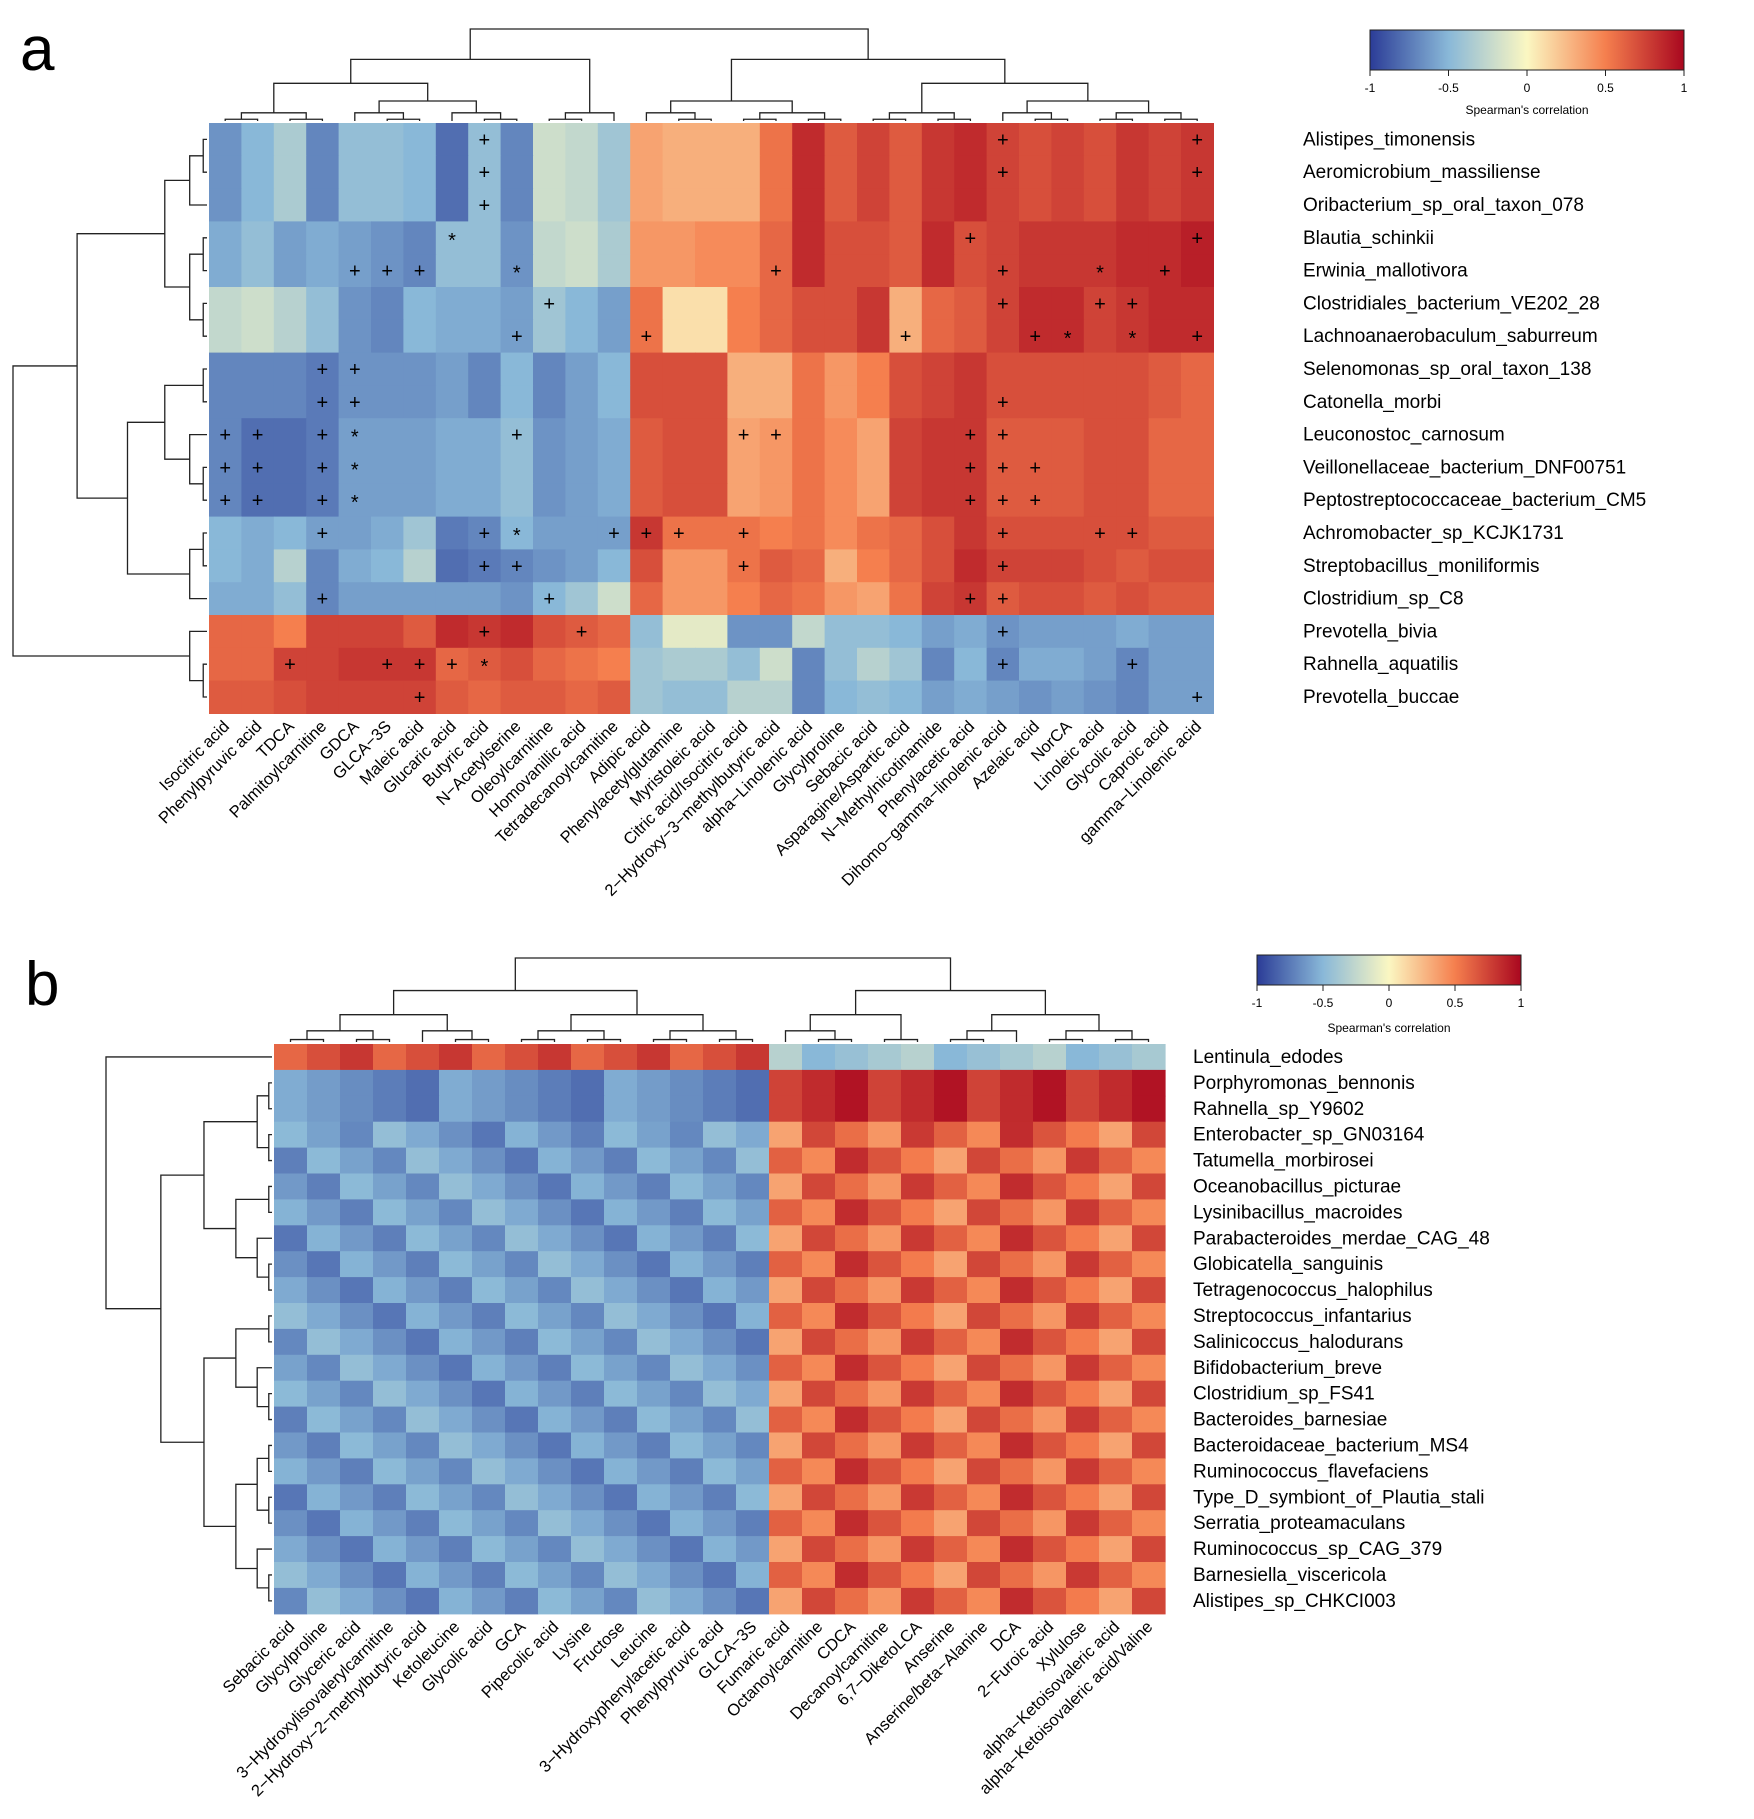 The width and height of the screenshot is (1754, 1819). I want to click on colorbar-b-gradient, so click(1389, 970).